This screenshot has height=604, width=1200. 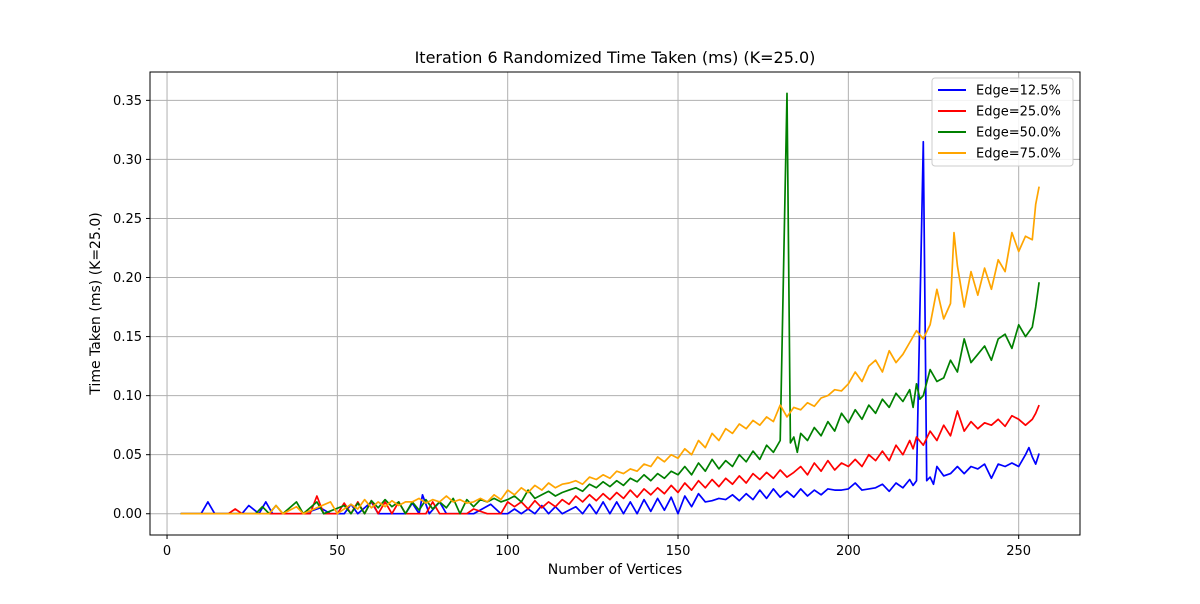 I want to click on y-tick-label: 0.00, so click(x=127, y=514).